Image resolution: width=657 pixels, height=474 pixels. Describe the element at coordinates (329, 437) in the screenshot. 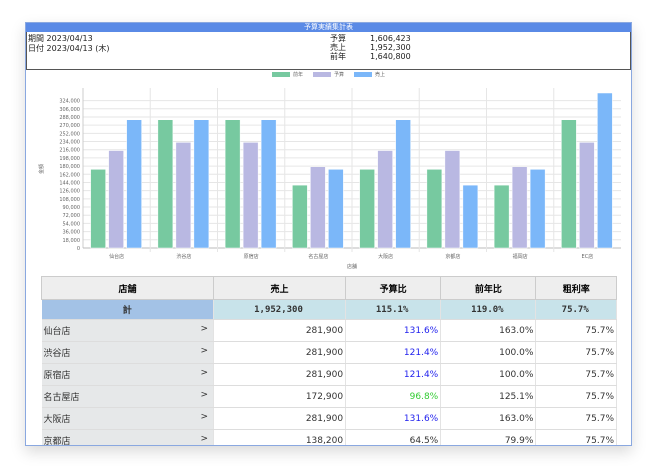

I see `table-row: 京都店 >138,200 64.5% 79.9% 75.7%` at that location.